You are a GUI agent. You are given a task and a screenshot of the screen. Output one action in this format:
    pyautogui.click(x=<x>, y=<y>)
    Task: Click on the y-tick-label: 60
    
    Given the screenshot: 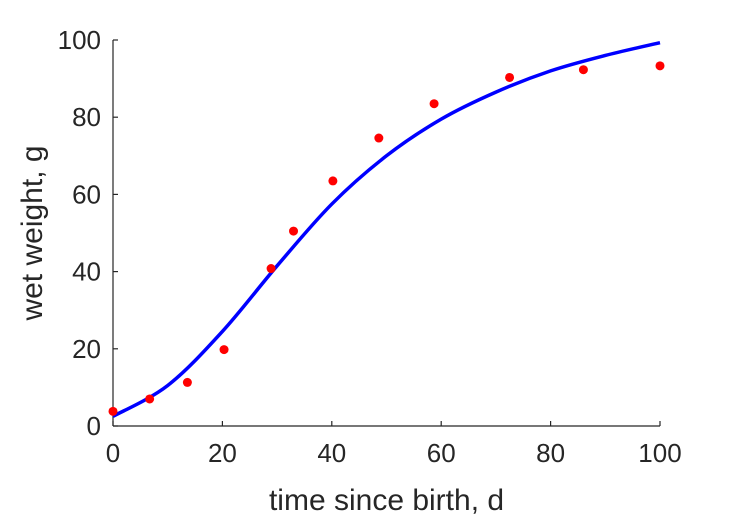 What is the action you would take?
    pyautogui.click(x=86, y=194)
    